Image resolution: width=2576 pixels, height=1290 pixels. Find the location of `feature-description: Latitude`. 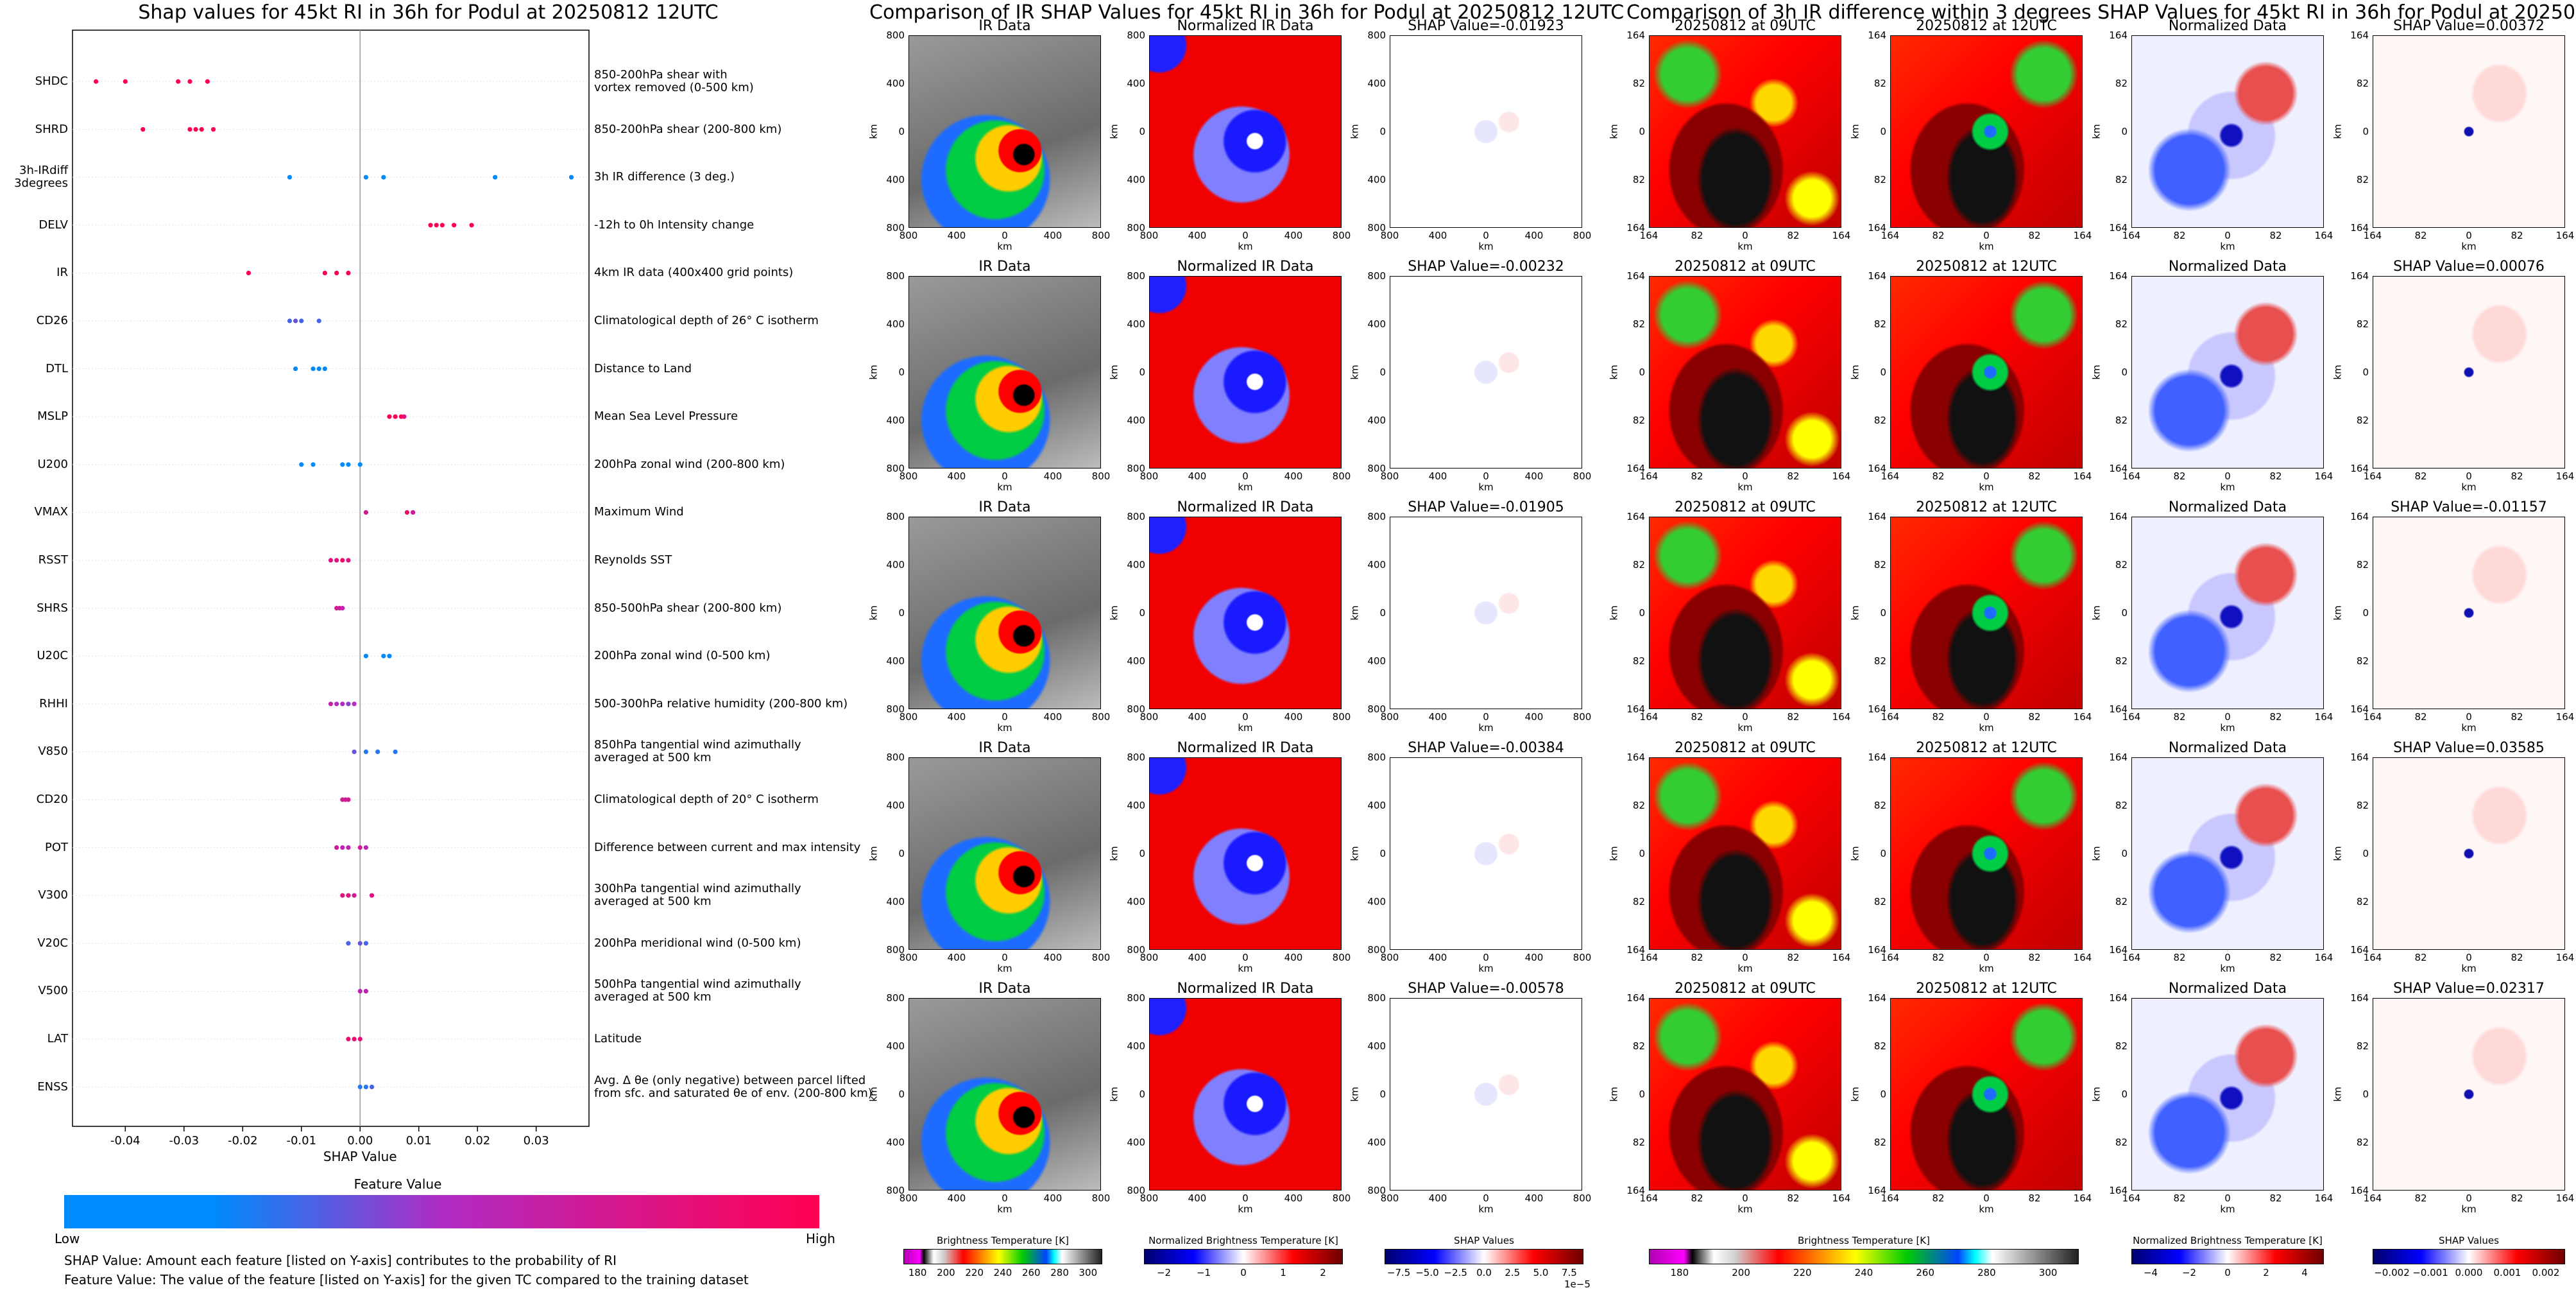

feature-description: Latitude is located at coordinates (618, 1038).